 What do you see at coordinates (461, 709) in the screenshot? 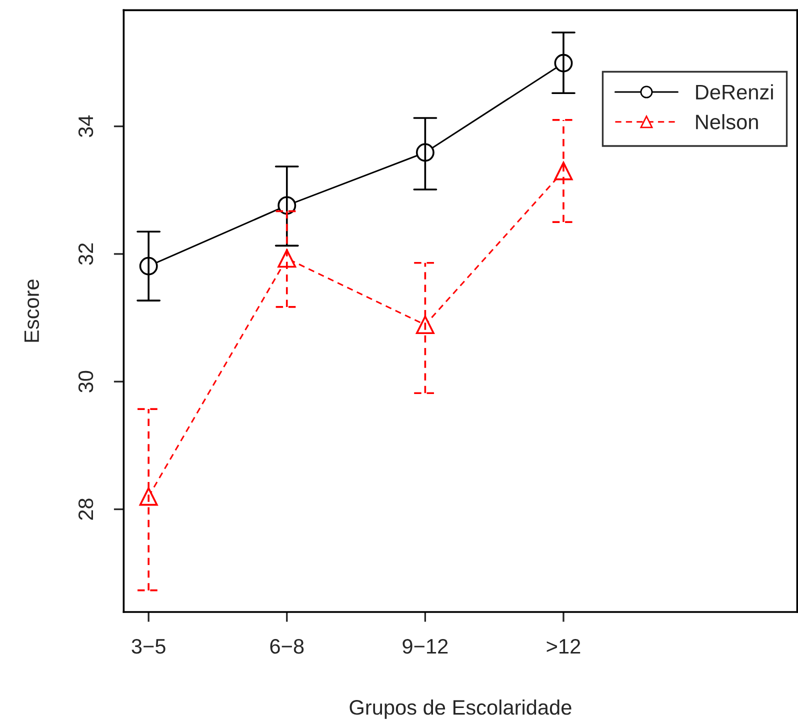
I see `x-axis-title: Grupos de Escolaridade` at bounding box center [461, 709].